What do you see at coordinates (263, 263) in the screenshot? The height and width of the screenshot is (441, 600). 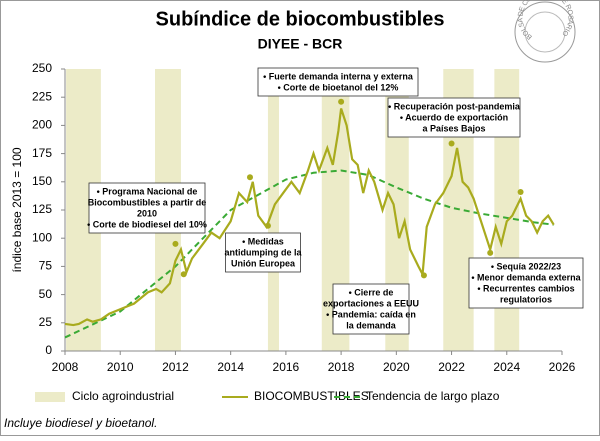 I see `annotation-text: Unión Europea` at bounding box center [263, 263].